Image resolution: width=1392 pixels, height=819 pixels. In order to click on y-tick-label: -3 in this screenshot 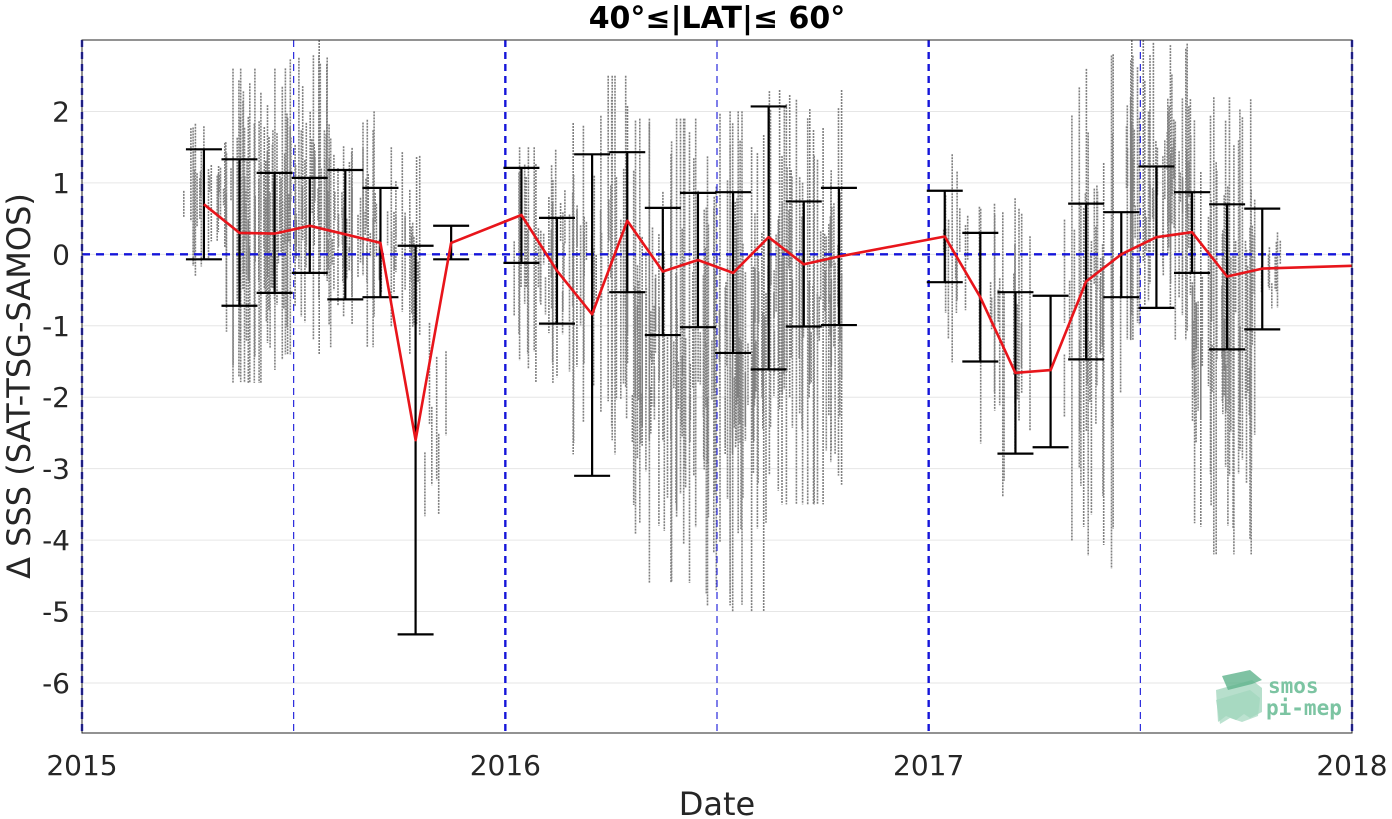, I will do `click(56, 469)`.